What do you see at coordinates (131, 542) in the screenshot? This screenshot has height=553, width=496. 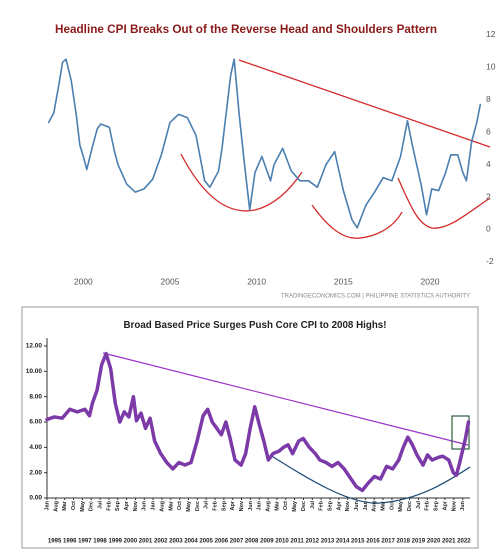 I see `x-year-label: 2000` at bounding box center [131, 542].